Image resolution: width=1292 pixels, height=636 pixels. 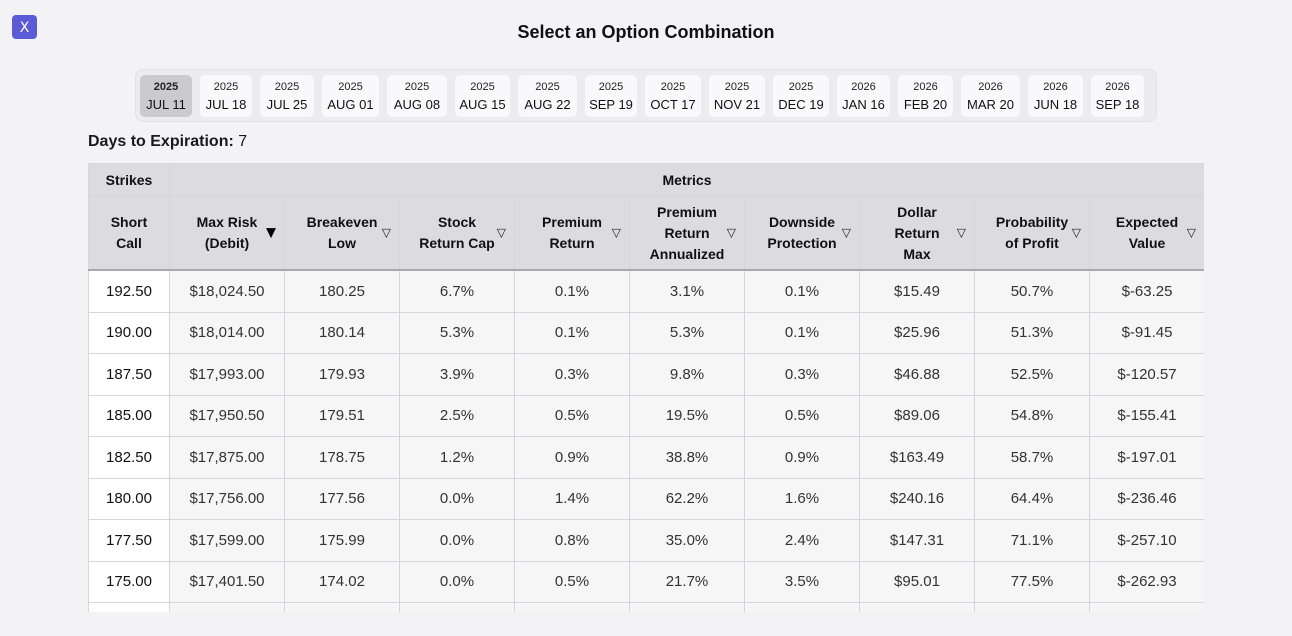 I want to click on expiration-tab: 2025 JUL 11, so click(x=166, y=96).